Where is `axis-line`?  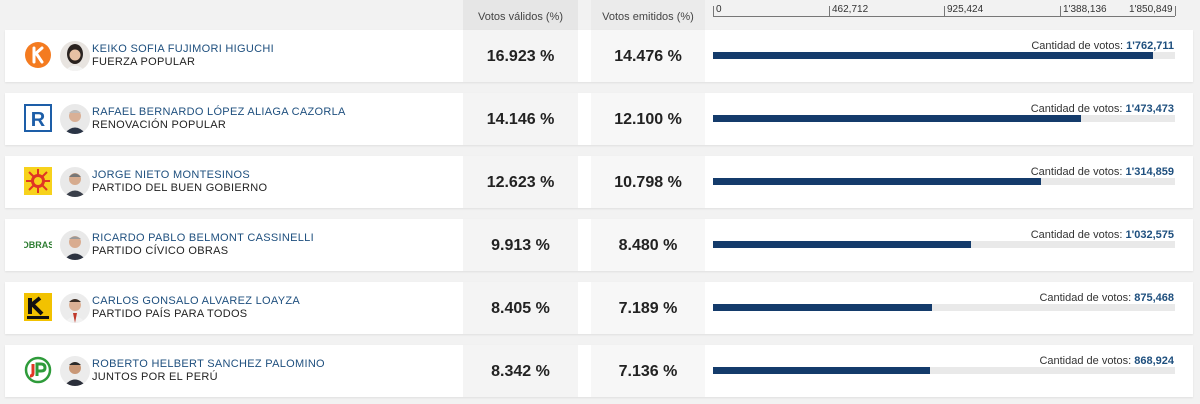 axis-line is located at coordinates (944, 16).